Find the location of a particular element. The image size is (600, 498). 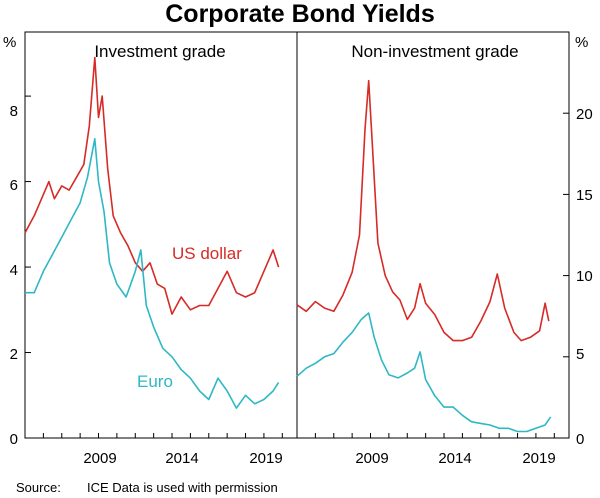

ytick-left-2: 2 is located at coordinates (14, 354).